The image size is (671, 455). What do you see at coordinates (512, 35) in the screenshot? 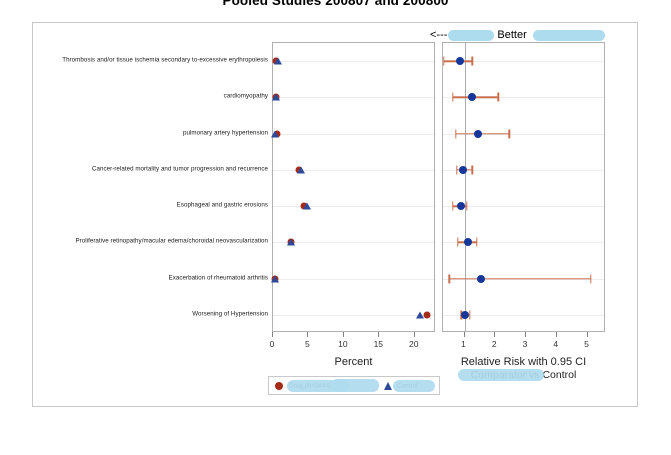
I see `annotation-center-label: Better` at bounding box center [512, 35].